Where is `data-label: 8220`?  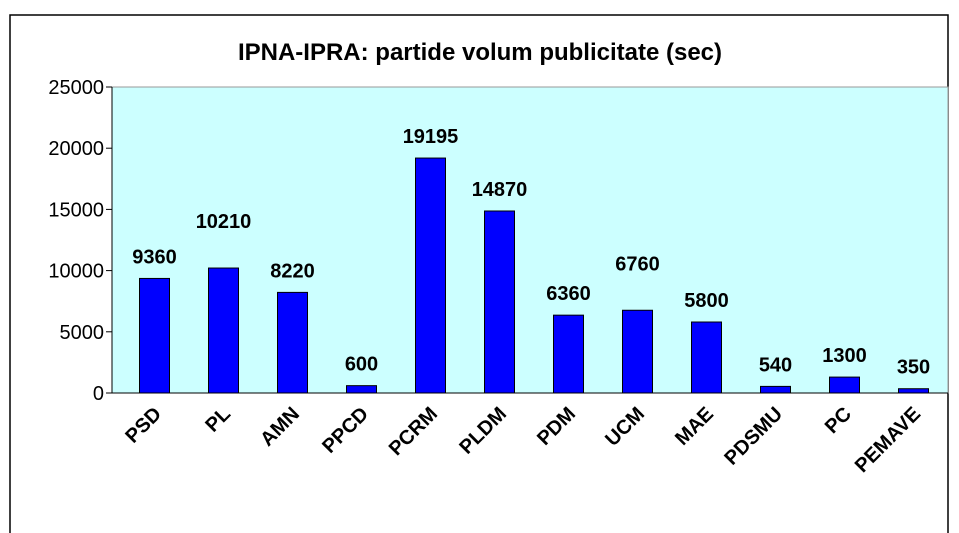 data-label: 8220 is located at coordinates (292, 271).